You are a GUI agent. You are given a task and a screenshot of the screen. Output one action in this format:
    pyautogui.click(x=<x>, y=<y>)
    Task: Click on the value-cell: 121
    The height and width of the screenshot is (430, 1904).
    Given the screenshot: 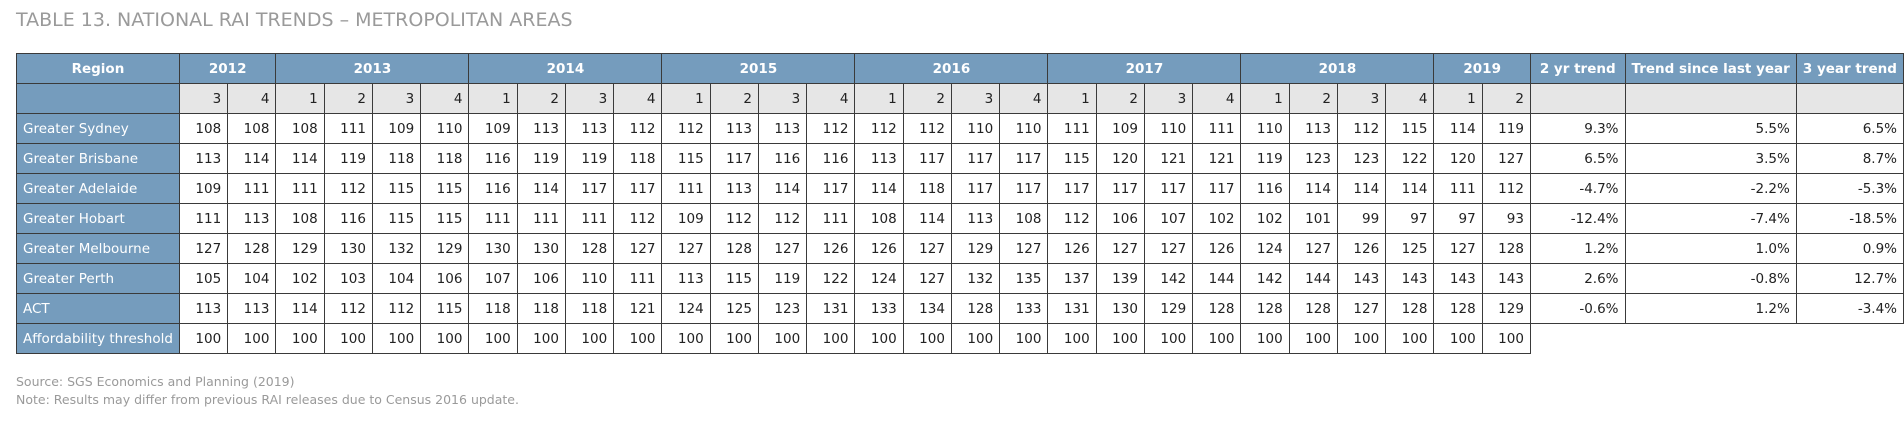 What is the action you would take?
    pyautogui.click(x=1217, y=158)
    